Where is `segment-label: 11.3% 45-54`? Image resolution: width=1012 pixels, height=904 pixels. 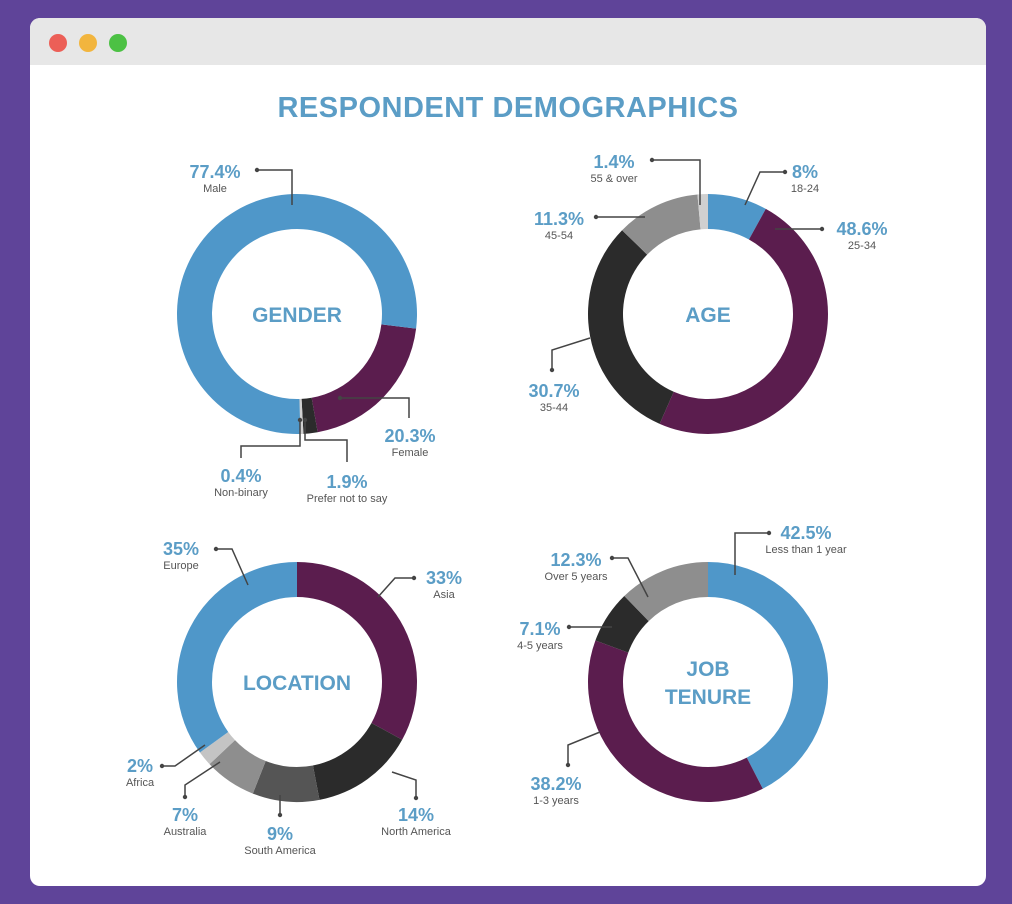
segment-label: 11.3% 45-54 is located at coordinates (559, 226).